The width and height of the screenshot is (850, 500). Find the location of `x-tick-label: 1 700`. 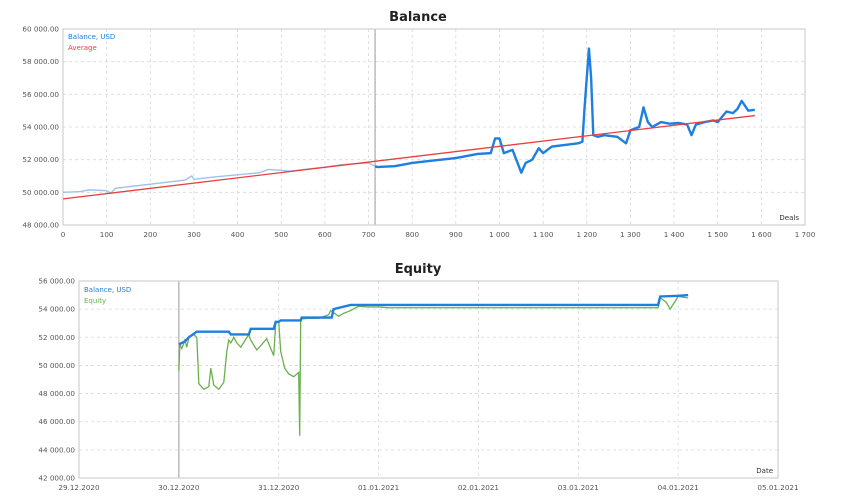

x-tick-label: 1 700 is located at coordinates (805, 234).